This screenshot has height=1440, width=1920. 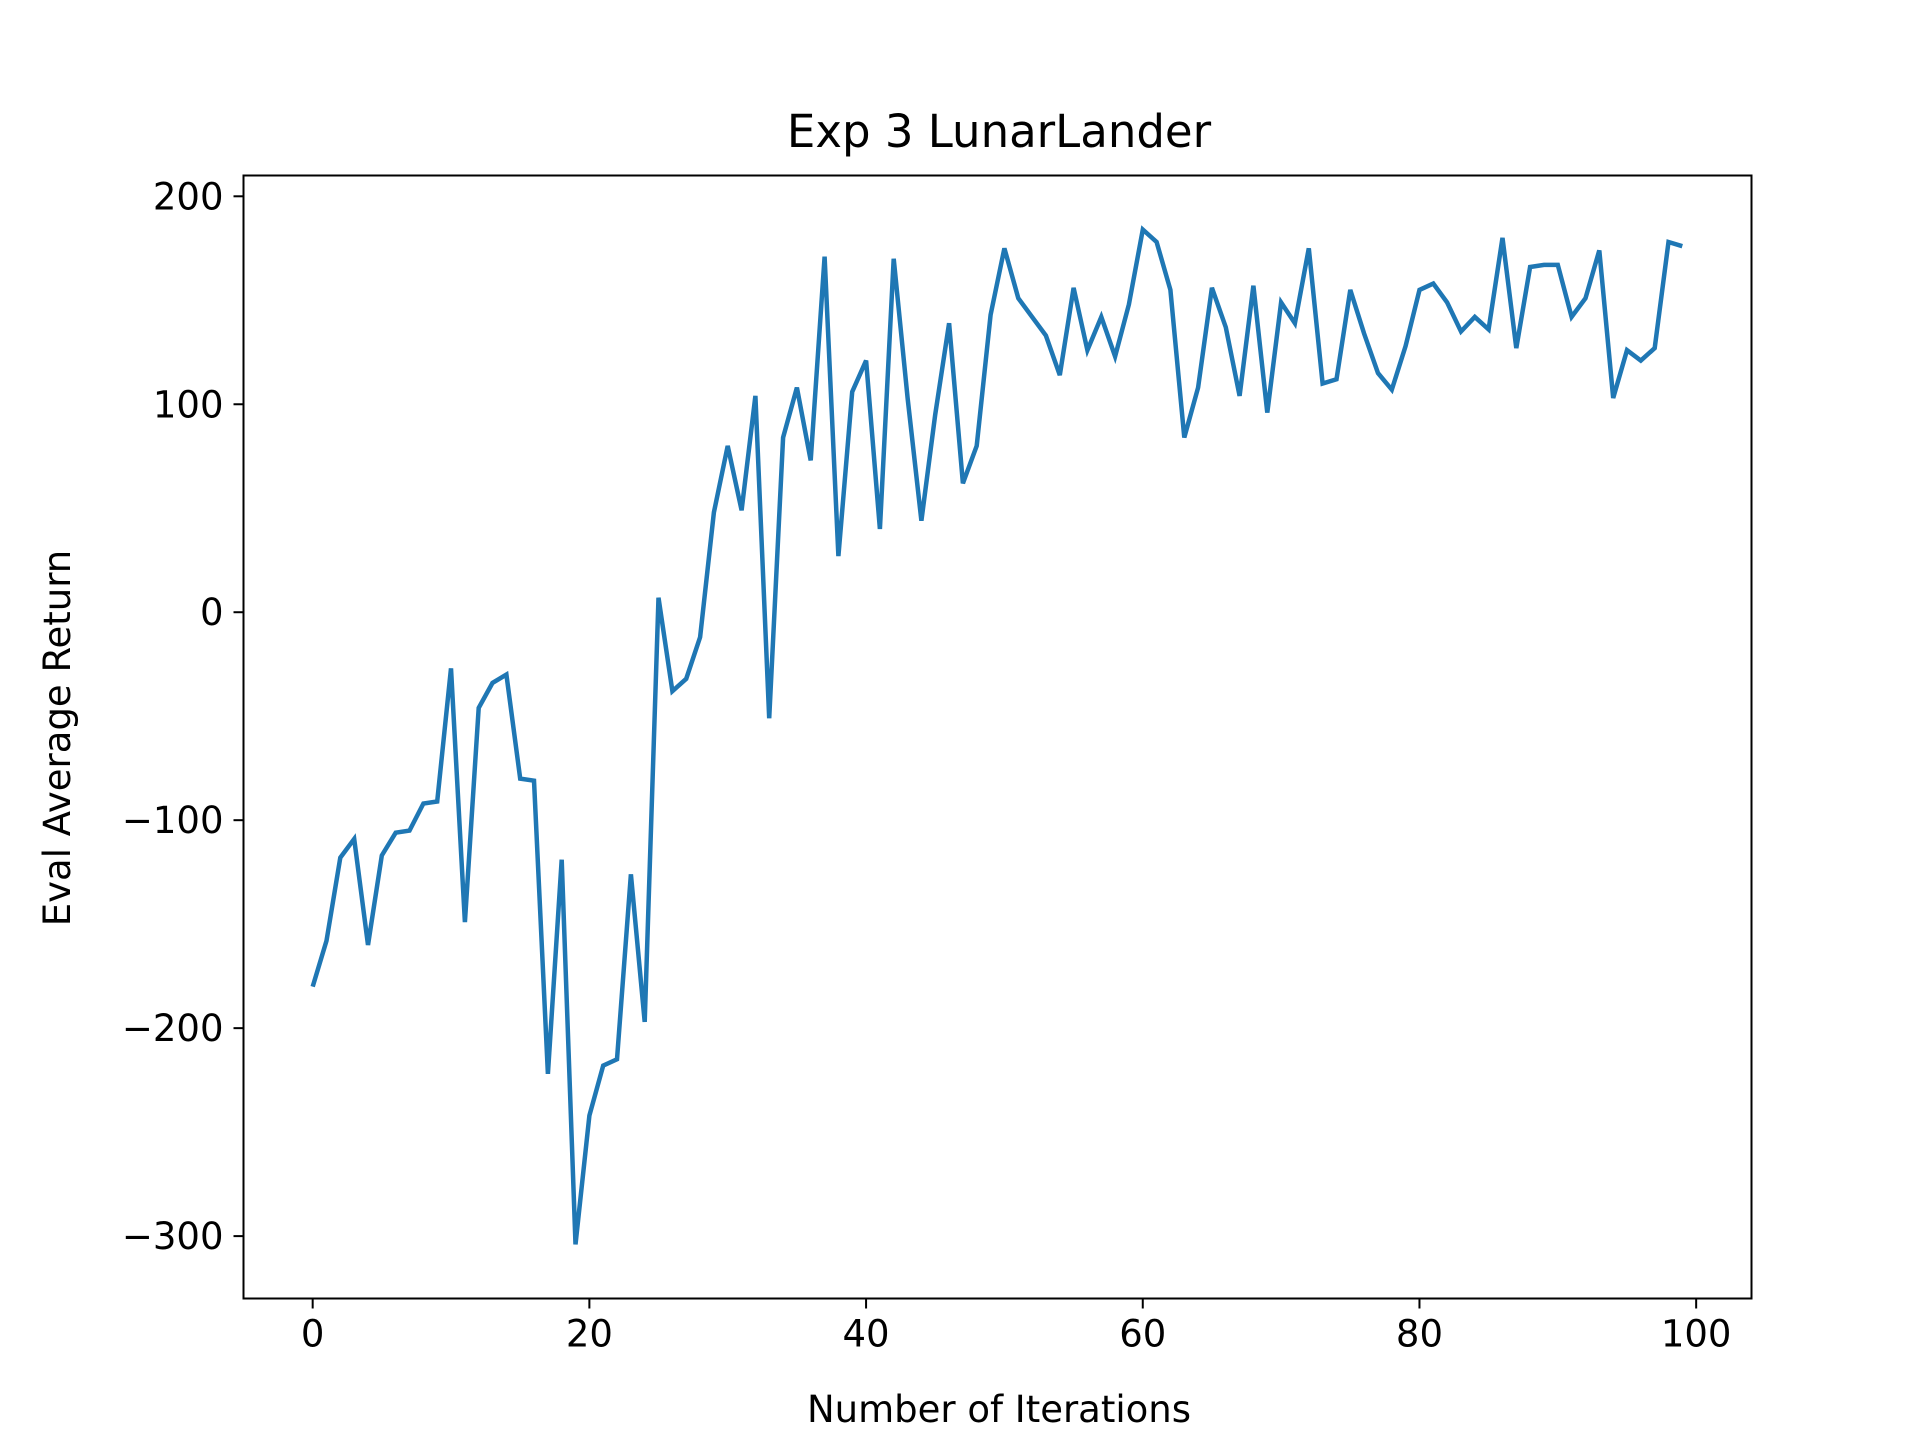 I want to click on y-tick-label: 0, so click(x=212, y=612).